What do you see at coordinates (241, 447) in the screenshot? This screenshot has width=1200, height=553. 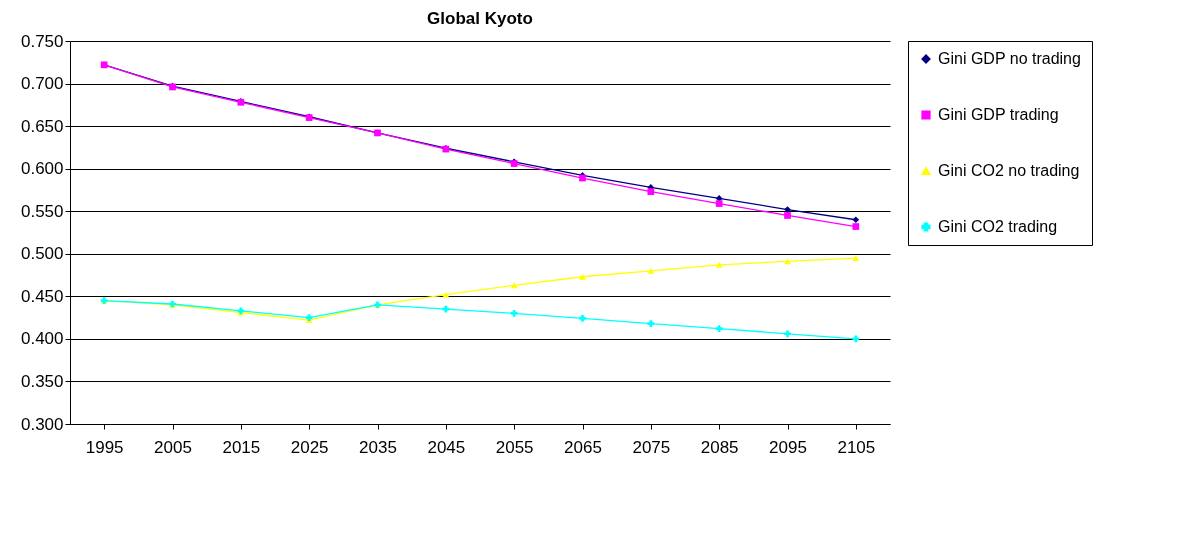 I see `x-tick-label: 2015` at bounding box center [241, 447].